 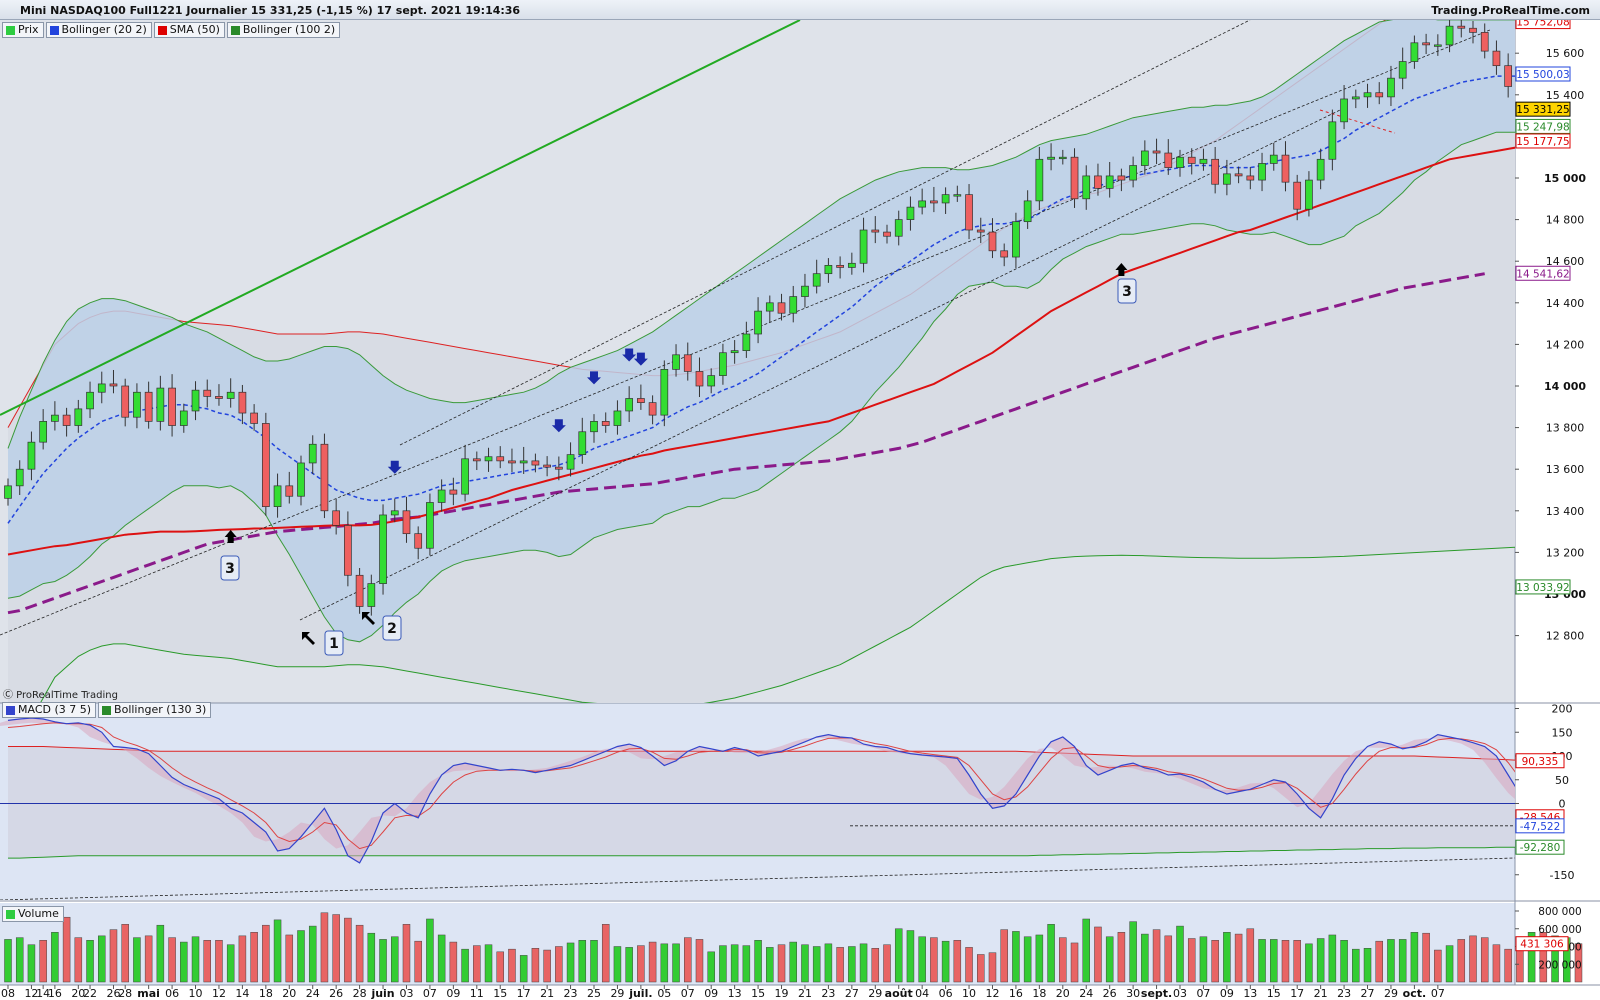 I want to click on price-tag: 13 033,92, so click(x=1543, y=587).